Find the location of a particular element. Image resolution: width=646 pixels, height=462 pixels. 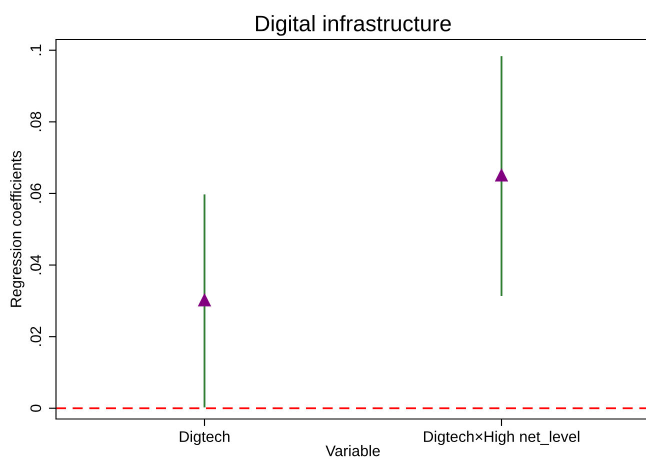

y-tick-label: .06 is located at coordinates (36, 193).